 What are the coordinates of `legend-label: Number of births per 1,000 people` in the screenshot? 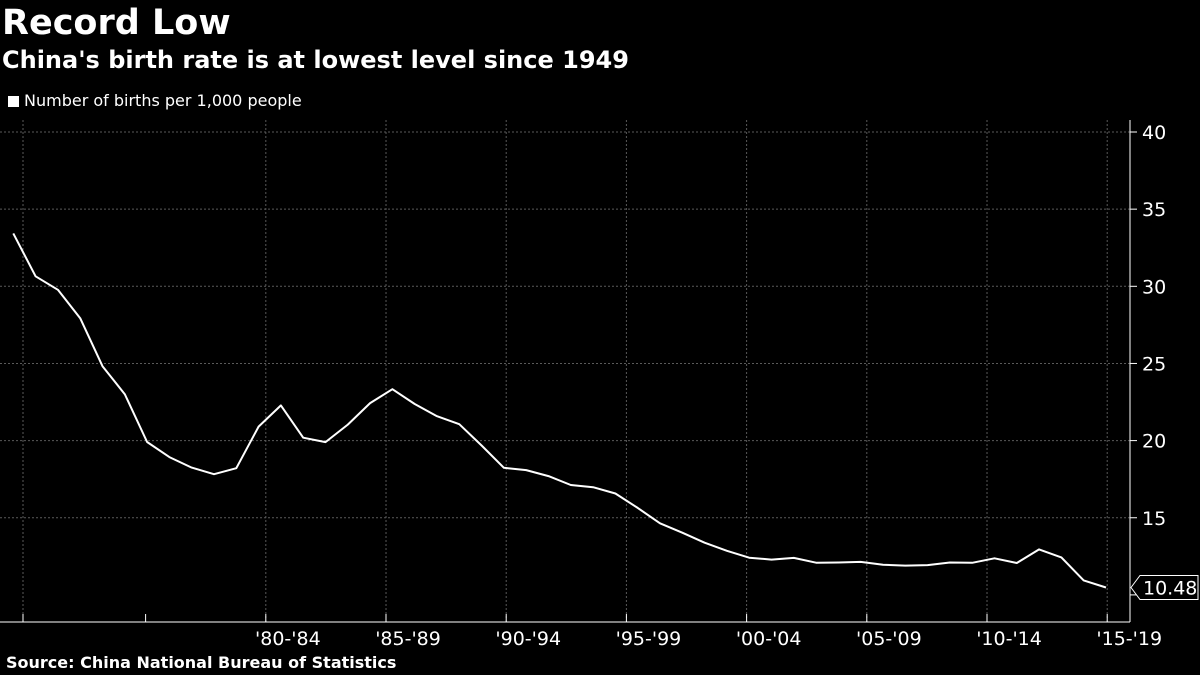 It's located at (163, 100).